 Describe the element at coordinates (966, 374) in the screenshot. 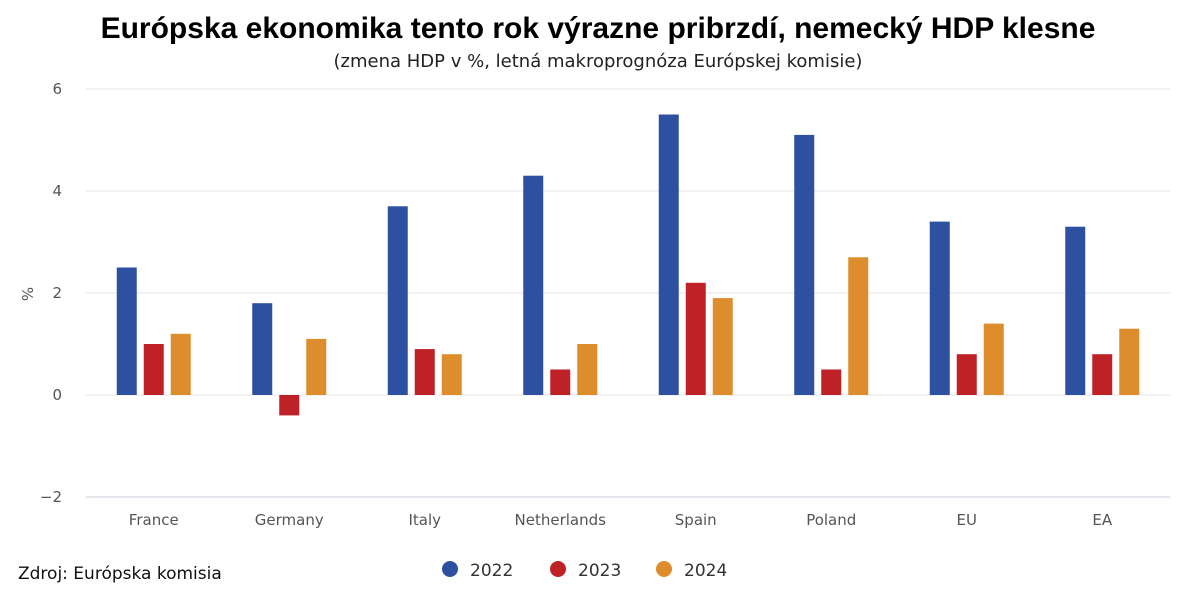

I see `bar-2023-eu` at that location.